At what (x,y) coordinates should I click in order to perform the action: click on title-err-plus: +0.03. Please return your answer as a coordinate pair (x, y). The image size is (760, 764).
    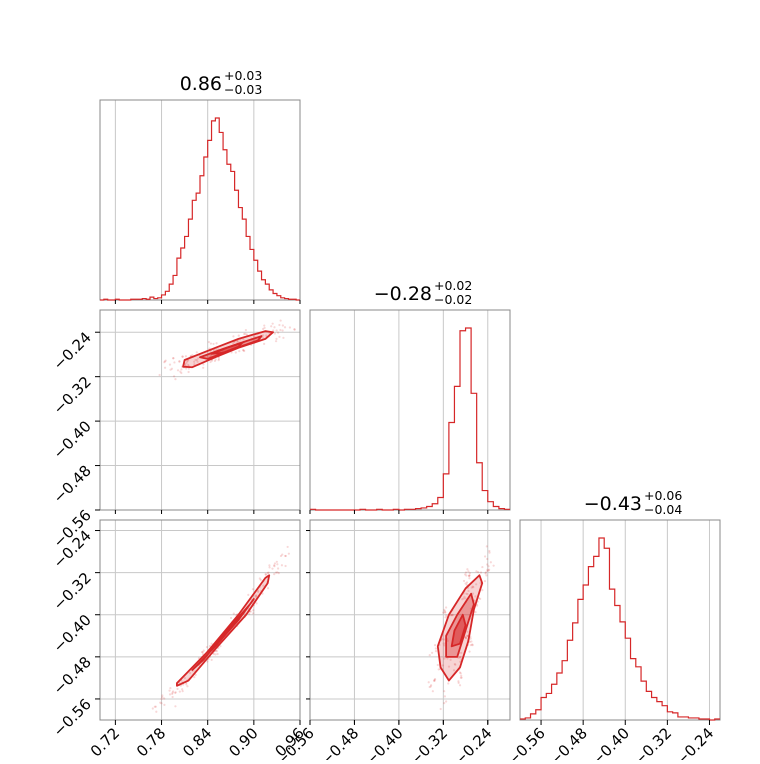
    Looking at the image, I should click on (243, 75).